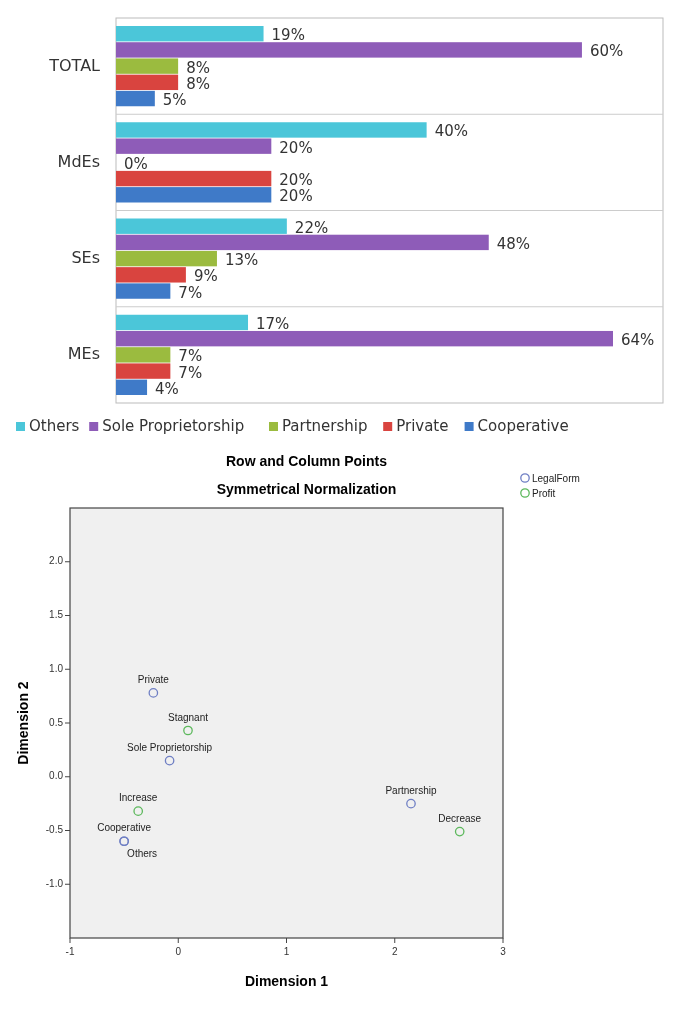 Image resolution: width=681 pixels, height=1021 pixels. Describe the element at coordinates (56, 615) in the screenshot. I see `y-tick-label: 1.5` at that location.